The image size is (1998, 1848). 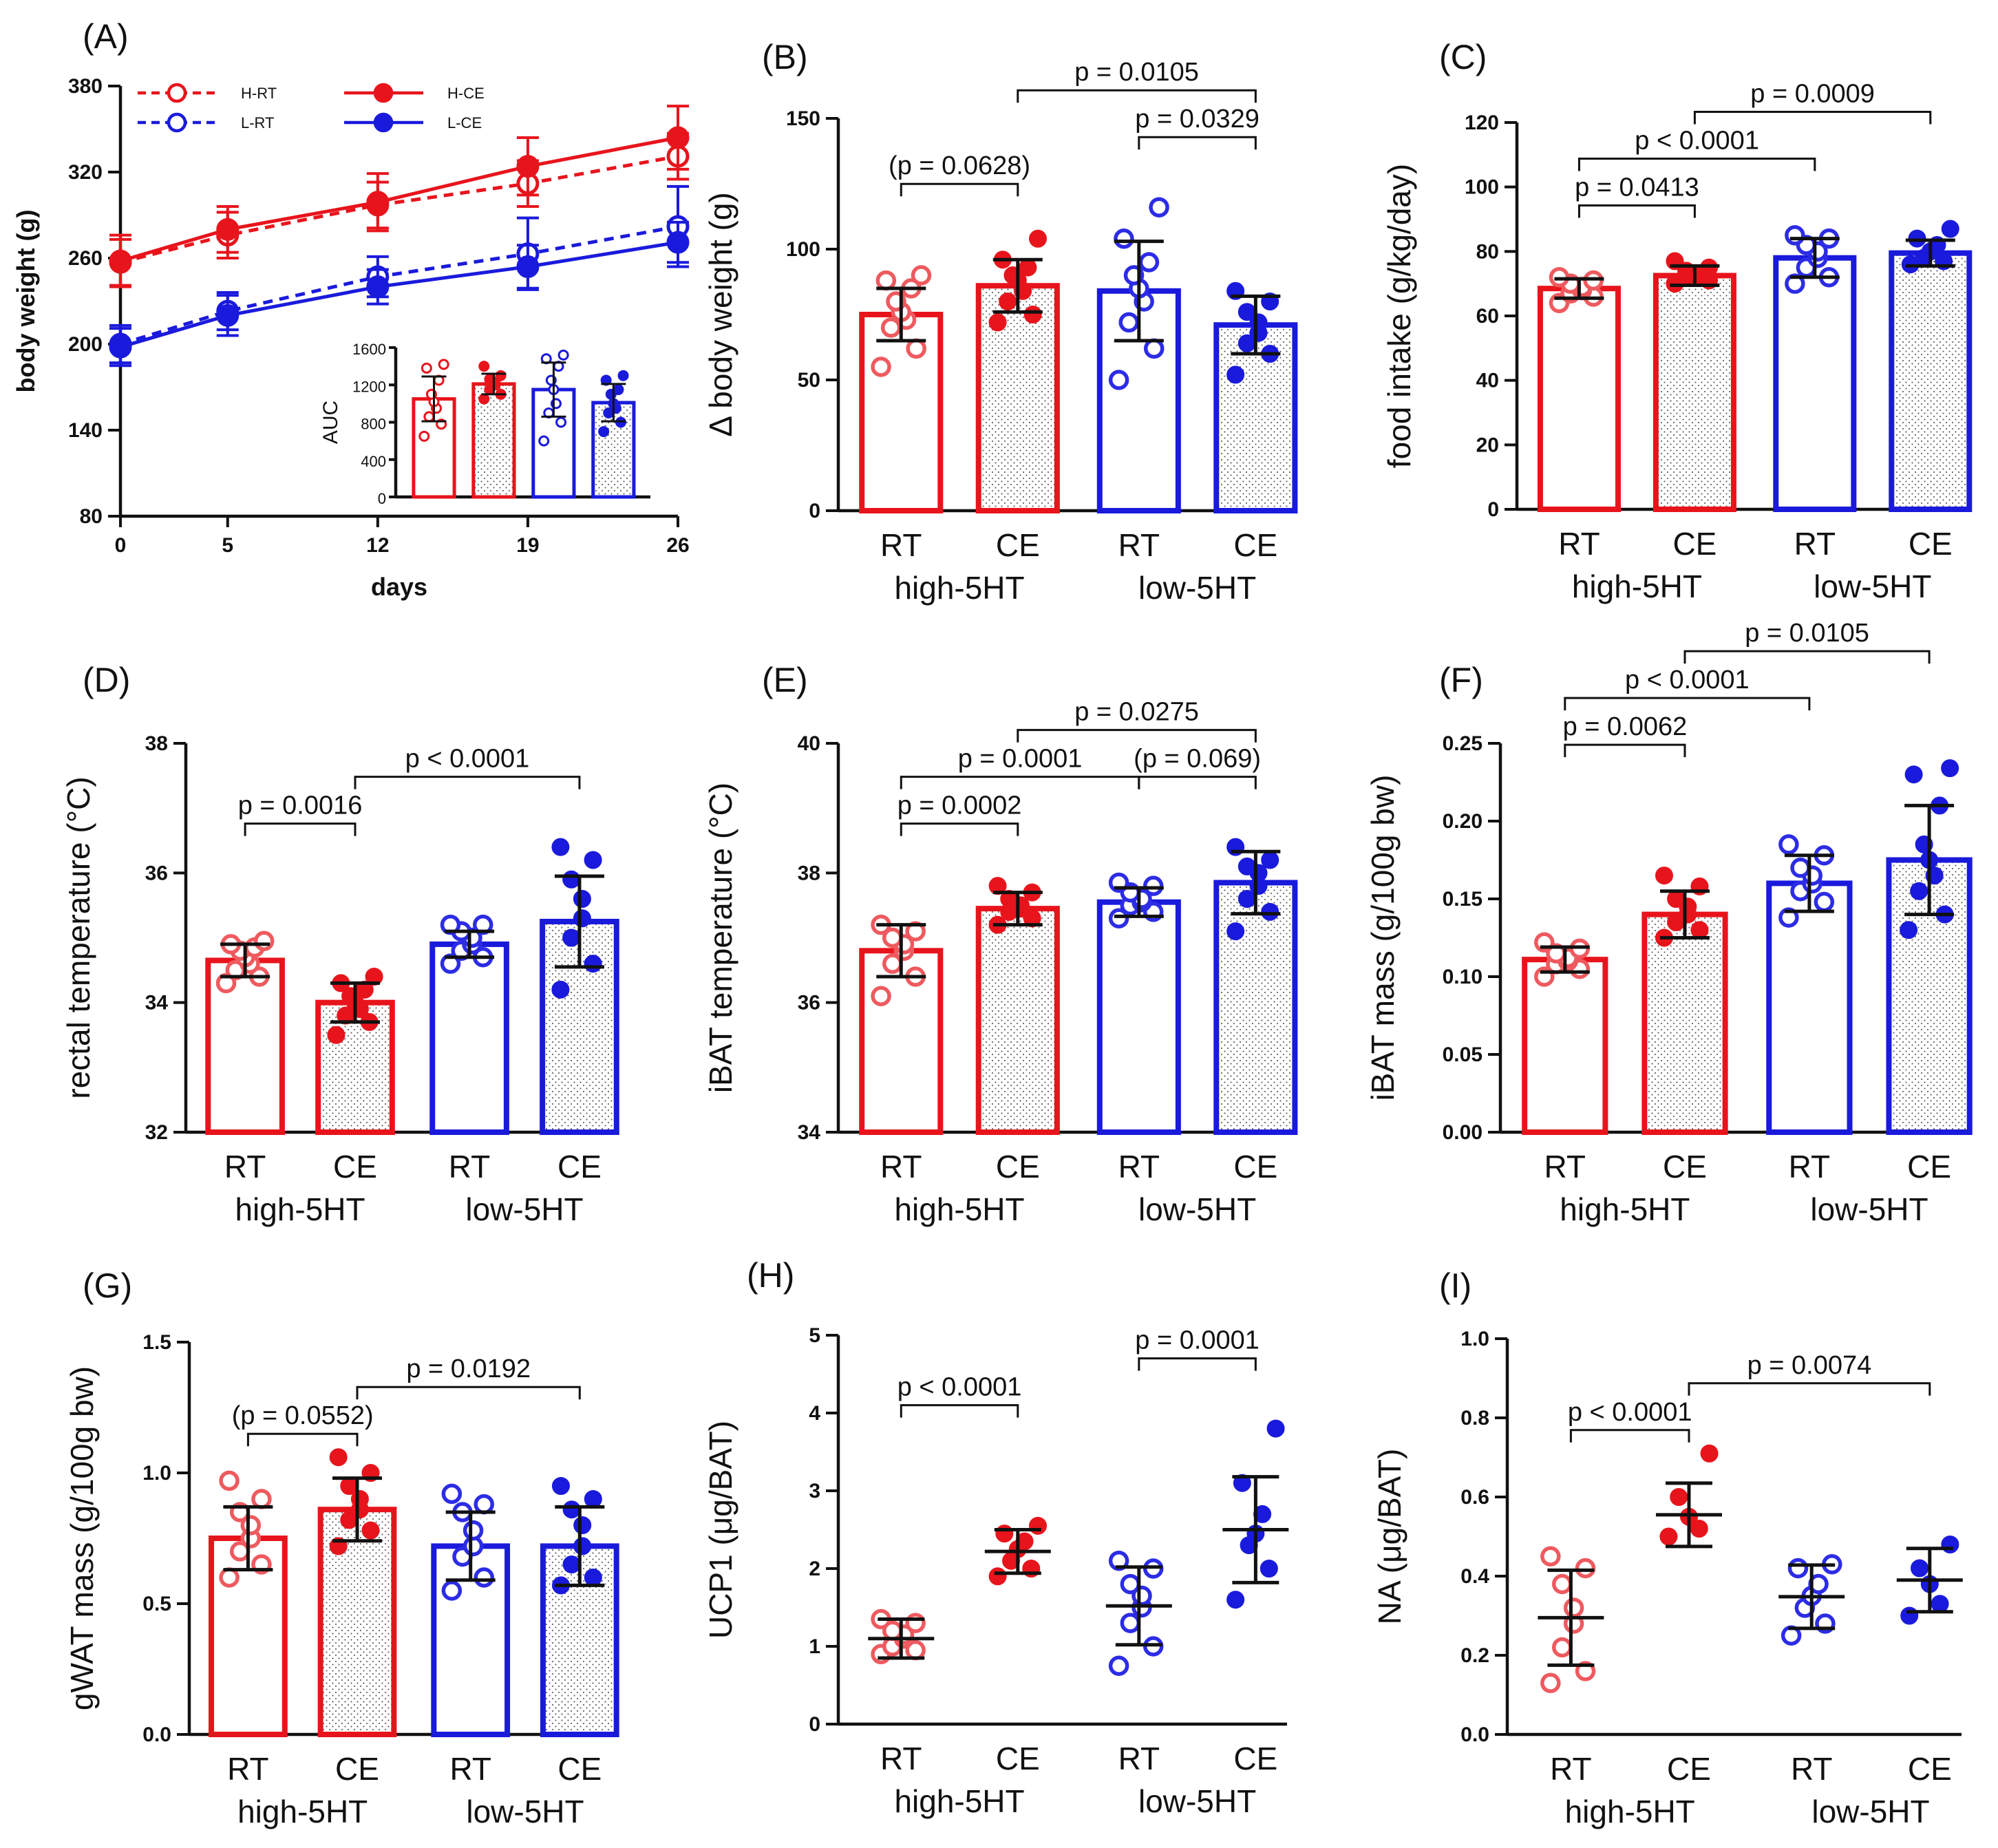 I want to click on significance-bracket: p = 0.0275, so click(x=1137, y=720).